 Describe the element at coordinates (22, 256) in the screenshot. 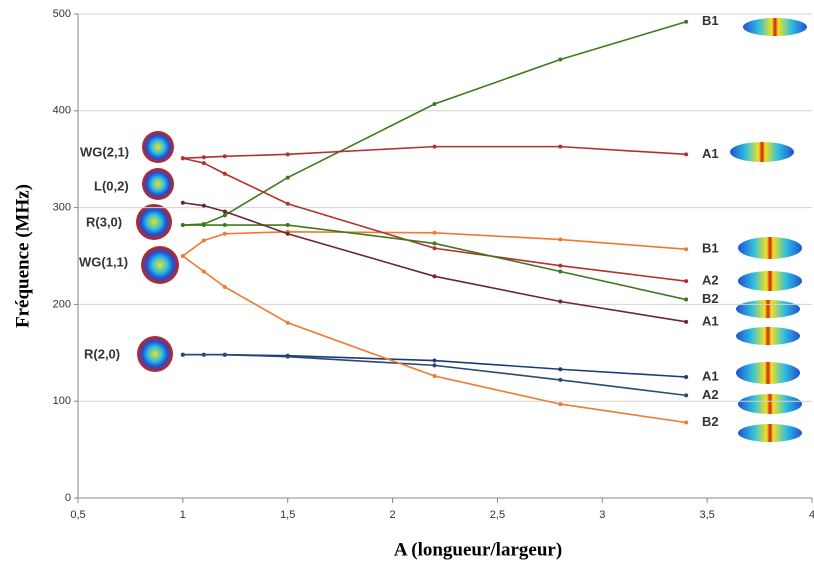

I see `y-axis-title: Fréquence (MHz)` at that location.